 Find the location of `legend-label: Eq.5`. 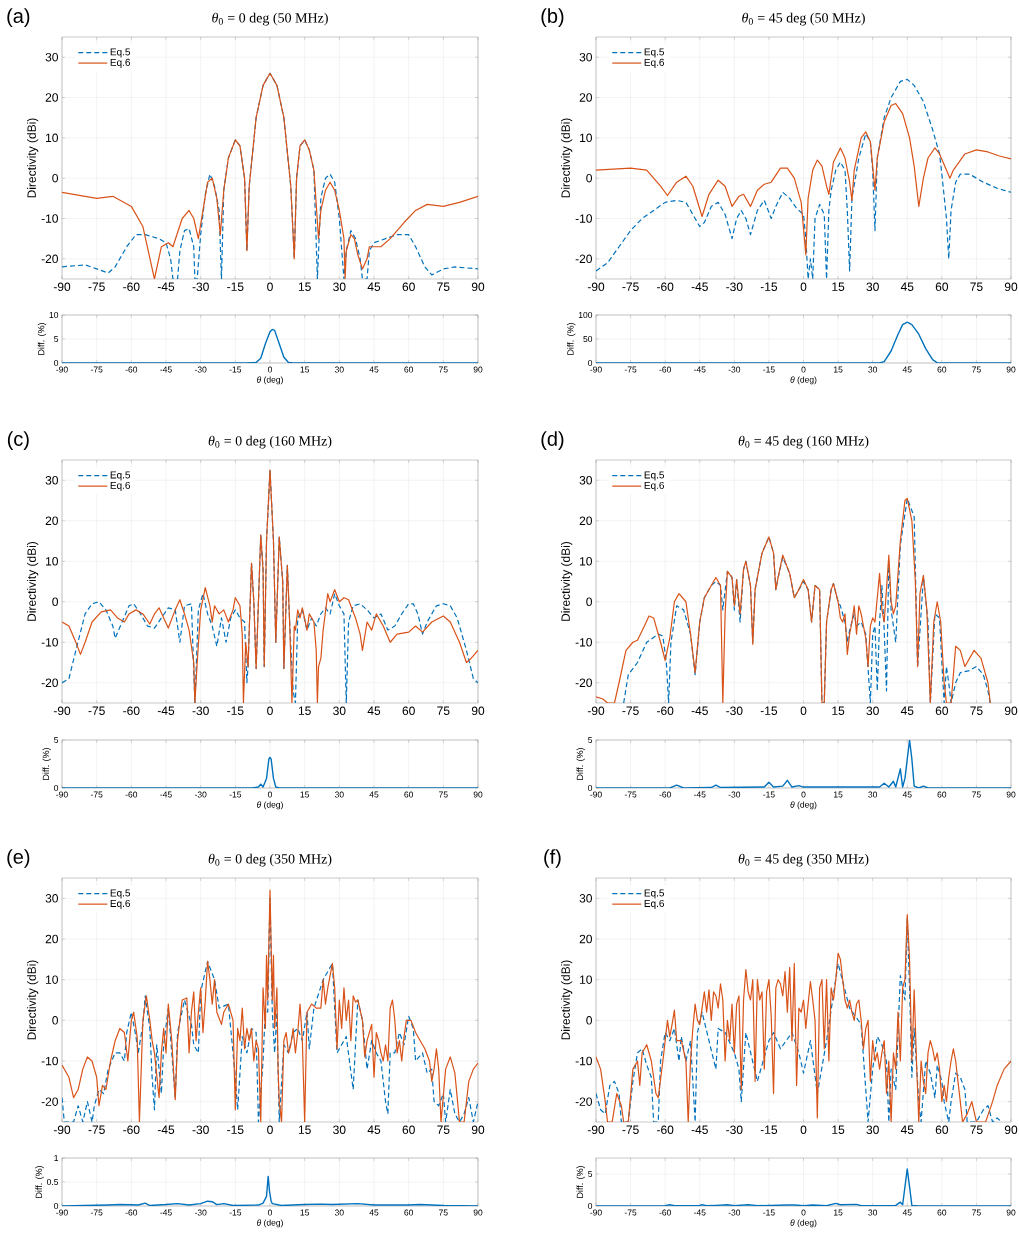

legend-label: Eq.5 is located at coordinates (120, 53).